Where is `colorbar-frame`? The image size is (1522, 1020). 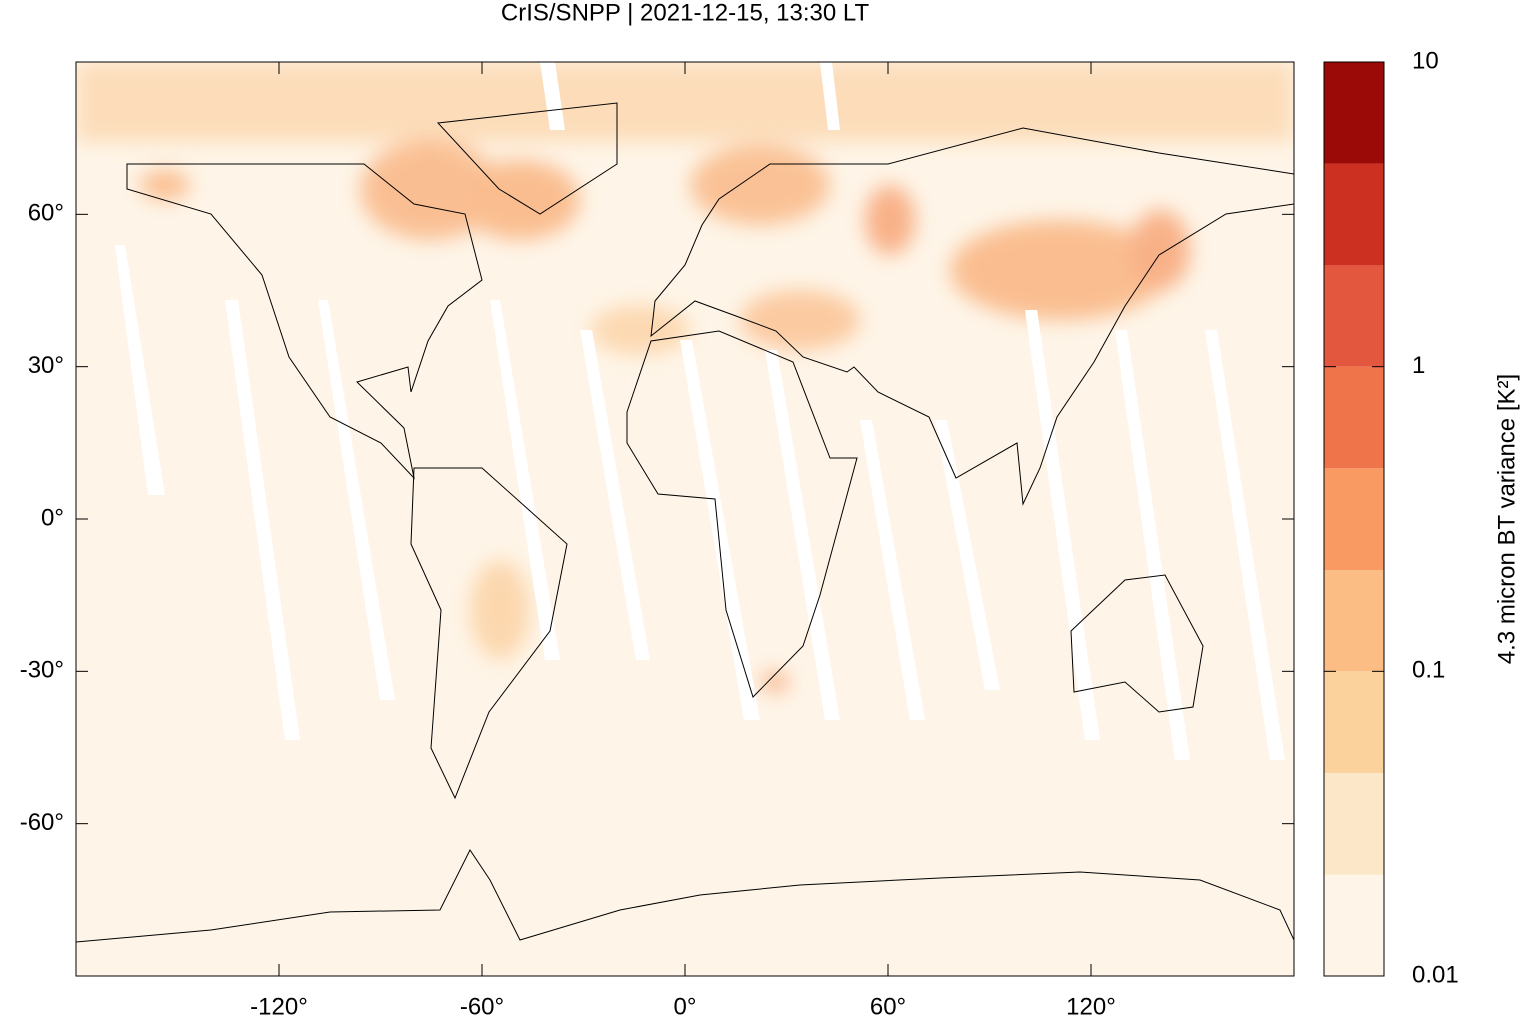 colorbar-frame is located at coordinates (1354, 519).